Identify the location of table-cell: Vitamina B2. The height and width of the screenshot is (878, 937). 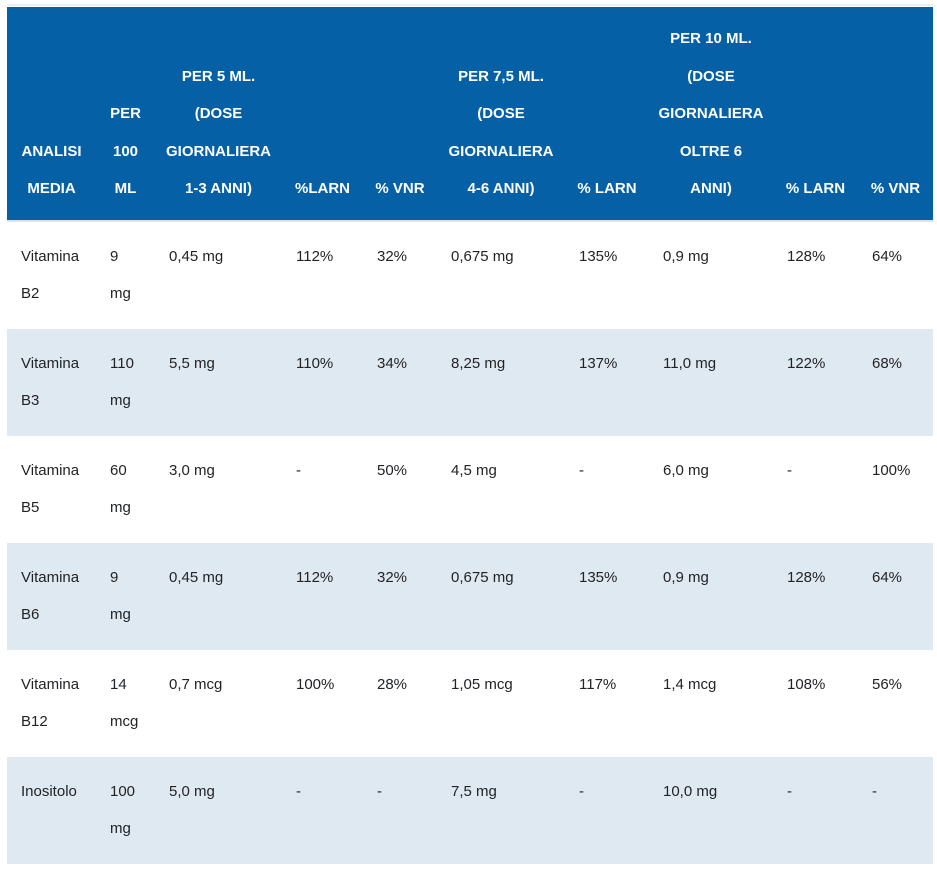
(50, 275).